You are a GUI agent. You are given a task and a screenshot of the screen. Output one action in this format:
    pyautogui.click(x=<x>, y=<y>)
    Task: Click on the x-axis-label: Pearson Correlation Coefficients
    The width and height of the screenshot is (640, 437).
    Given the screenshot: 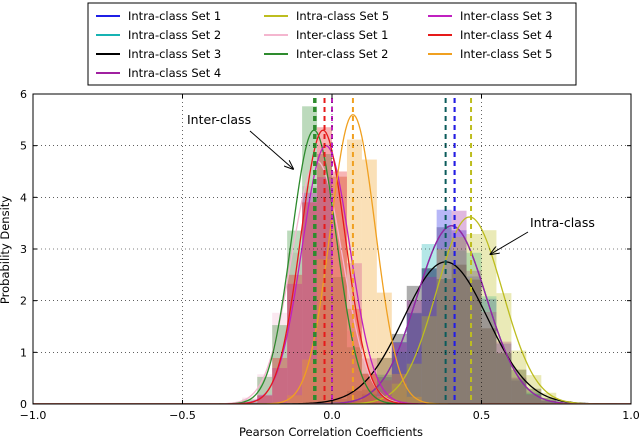 What is the action you would take?
    pyautogui.click(x=331, y=431)
    